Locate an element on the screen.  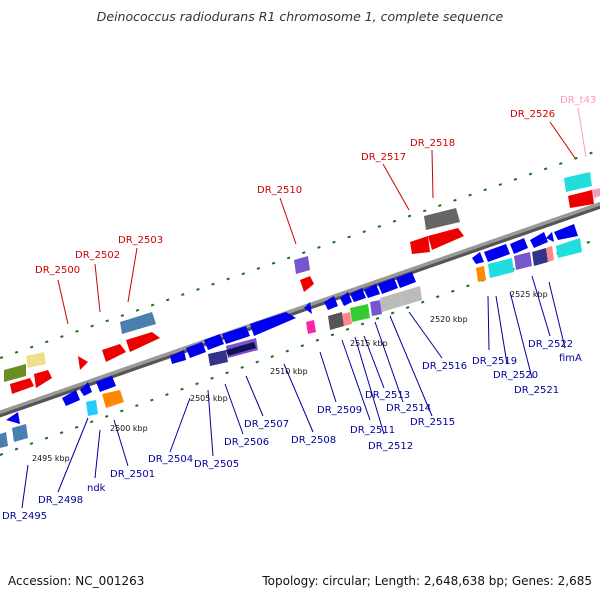
gene-label: DR_2510 is located at coordinates (279, 190).